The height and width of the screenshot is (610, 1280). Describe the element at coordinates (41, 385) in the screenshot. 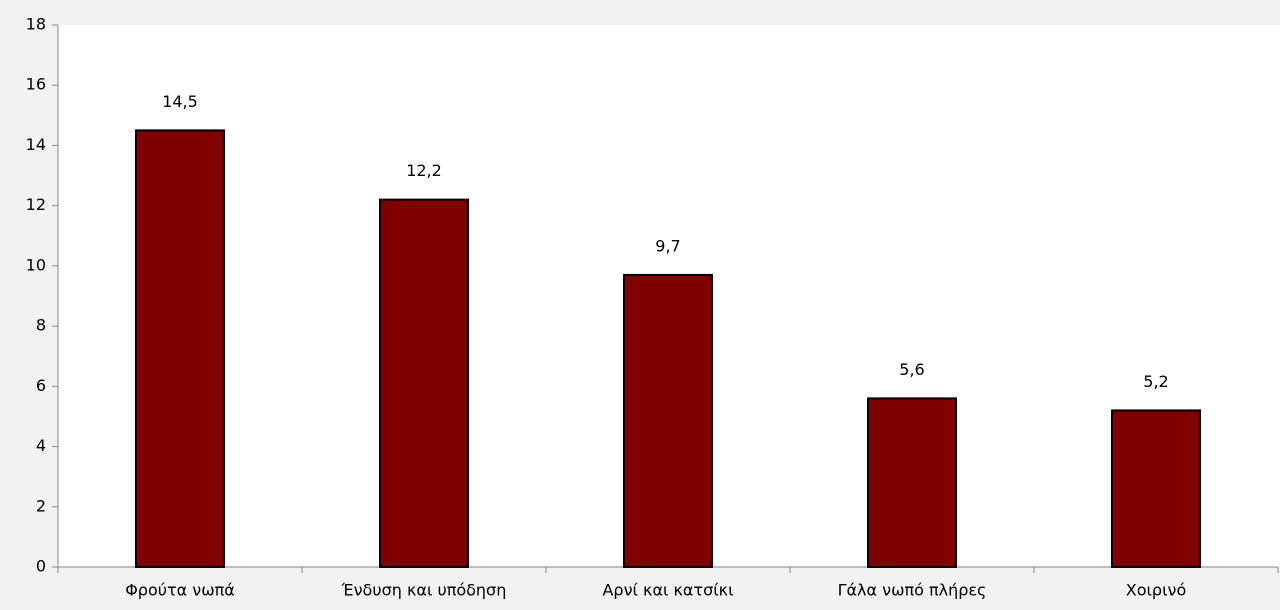

I see `y-tick-label: 6` at that location.